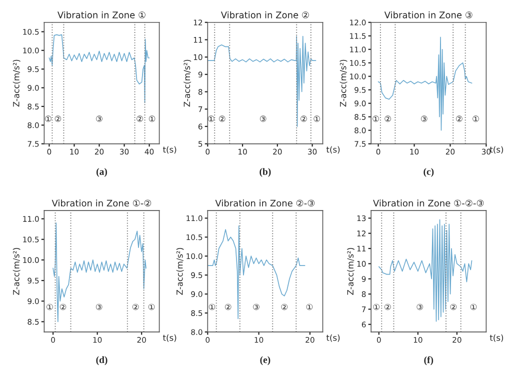 The height and width of the screenshot is (373, 520). What do you see at coordinates (265, 203) in the screenshot?
I see `chart-title: Vibration in Zone ②-③` at bounding box center [265, 203].